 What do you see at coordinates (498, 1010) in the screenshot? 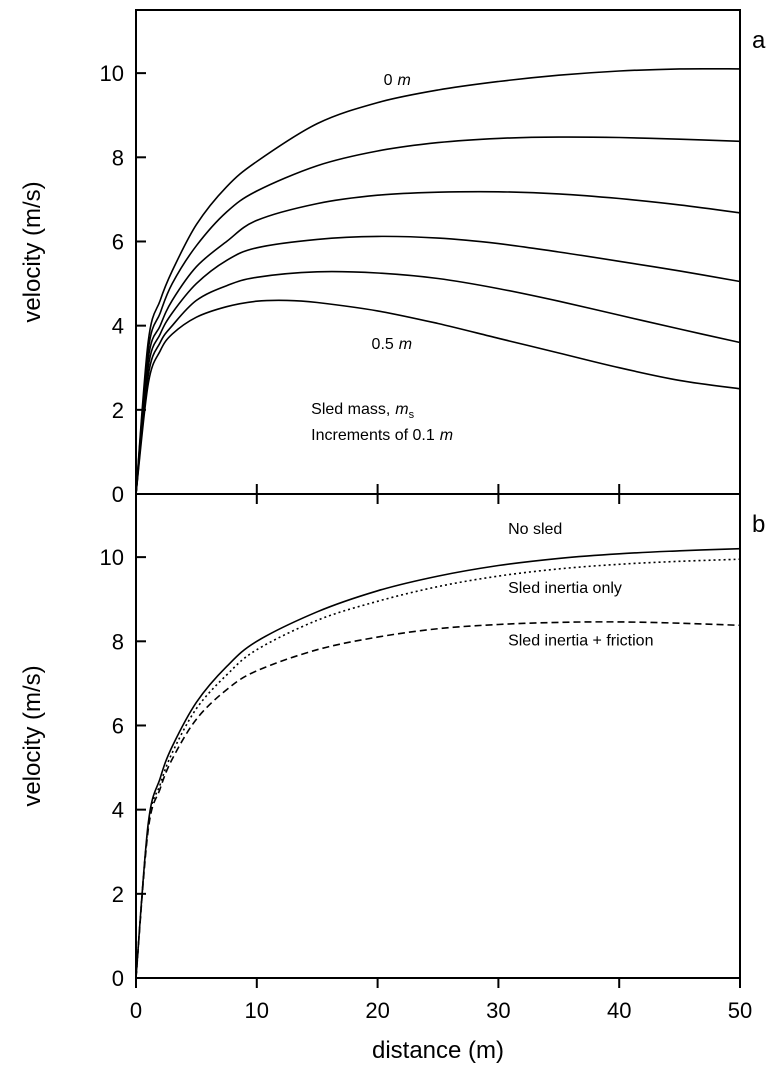
I see `x-tick-label: 30` at bounding box center [498, 1010].